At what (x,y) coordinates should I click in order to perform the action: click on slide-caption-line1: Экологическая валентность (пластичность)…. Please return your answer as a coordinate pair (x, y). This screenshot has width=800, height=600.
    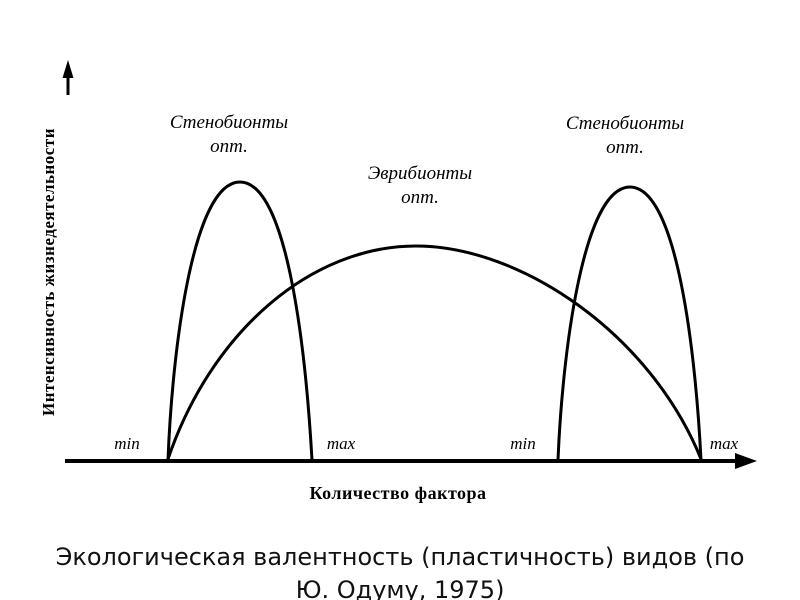
    Looking at the image, I should click on (400, 557).